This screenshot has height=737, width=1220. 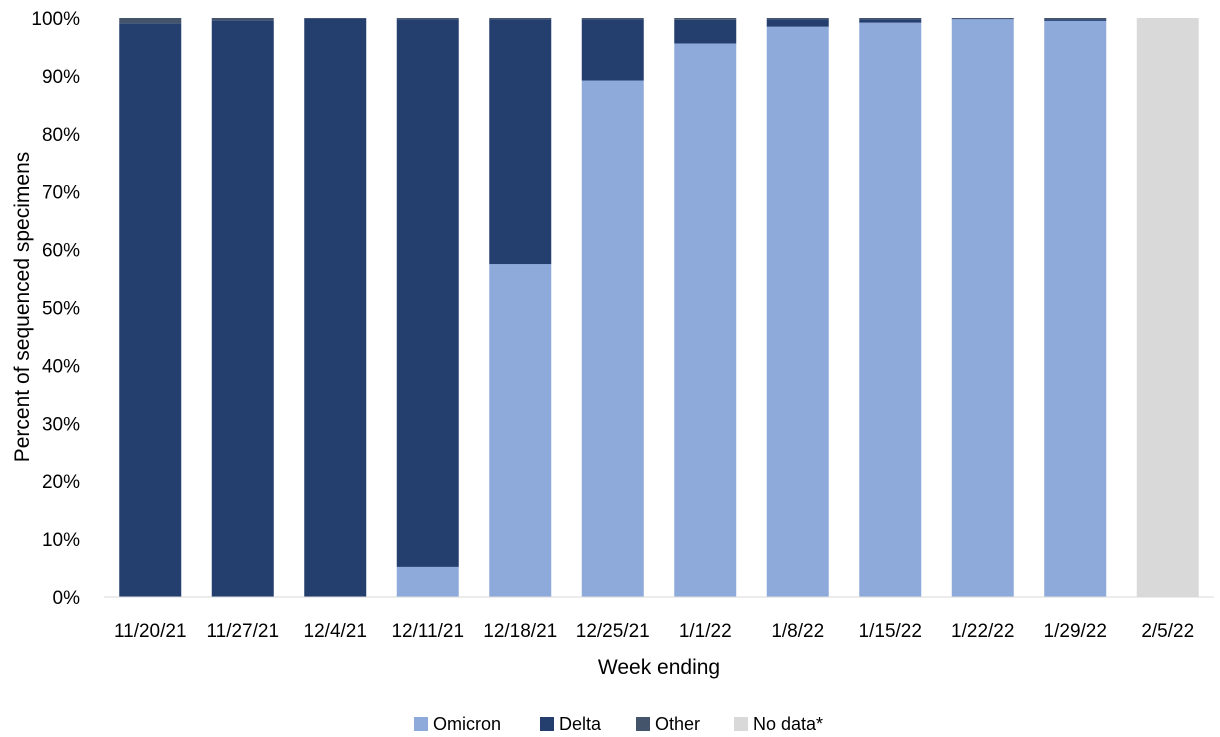 What do you see at coordinates (61, 193) in the screenshot?
I see `y-tick-label: 70%` at bounding box center [61, 193].